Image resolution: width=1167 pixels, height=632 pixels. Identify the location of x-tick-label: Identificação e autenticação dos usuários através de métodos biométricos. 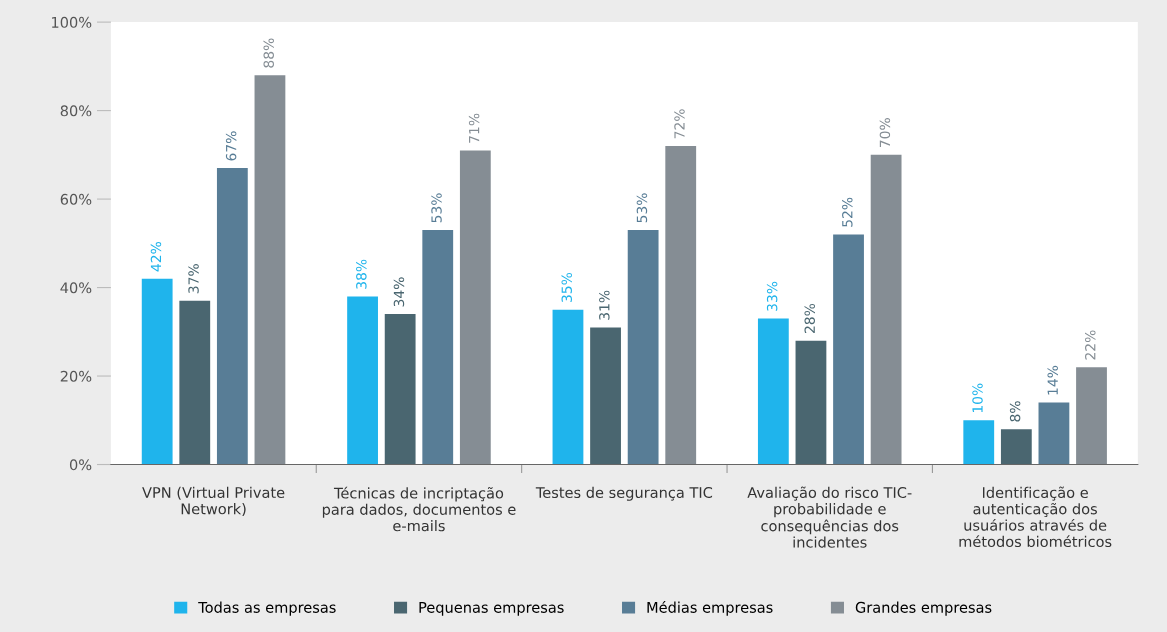
(1035, 517).